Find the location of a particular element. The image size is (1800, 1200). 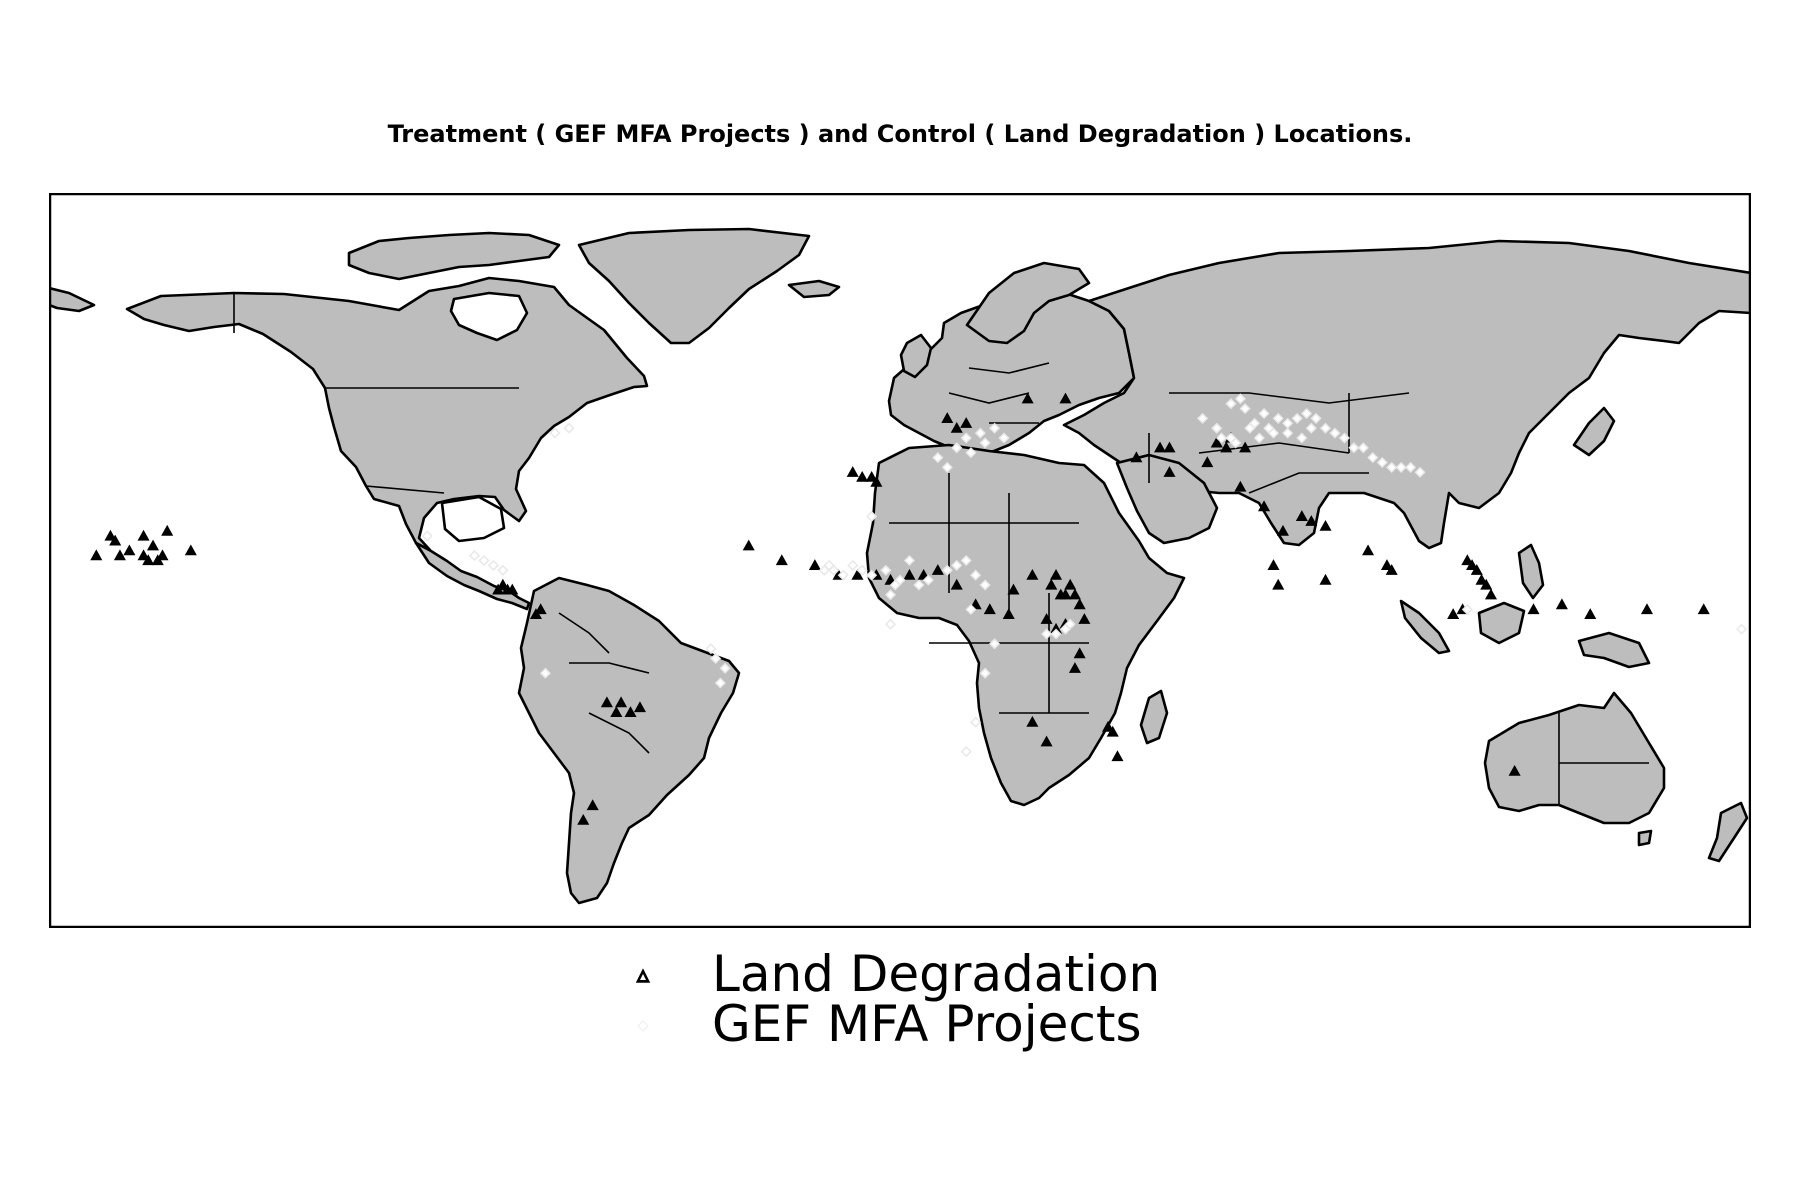

new-guinea-land is located at coordinates (1614, 650).